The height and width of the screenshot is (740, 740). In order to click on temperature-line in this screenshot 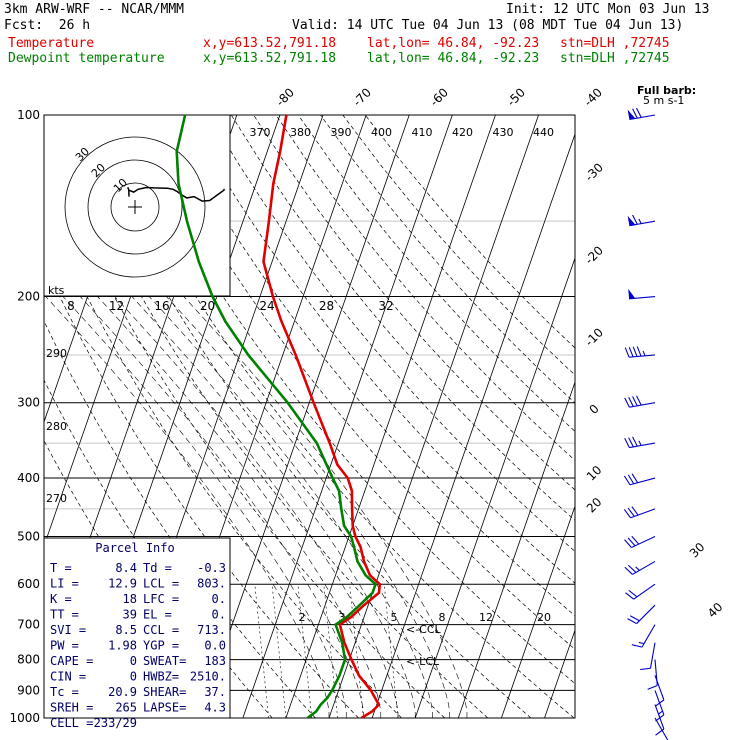, I will do `click(322, 416)`.